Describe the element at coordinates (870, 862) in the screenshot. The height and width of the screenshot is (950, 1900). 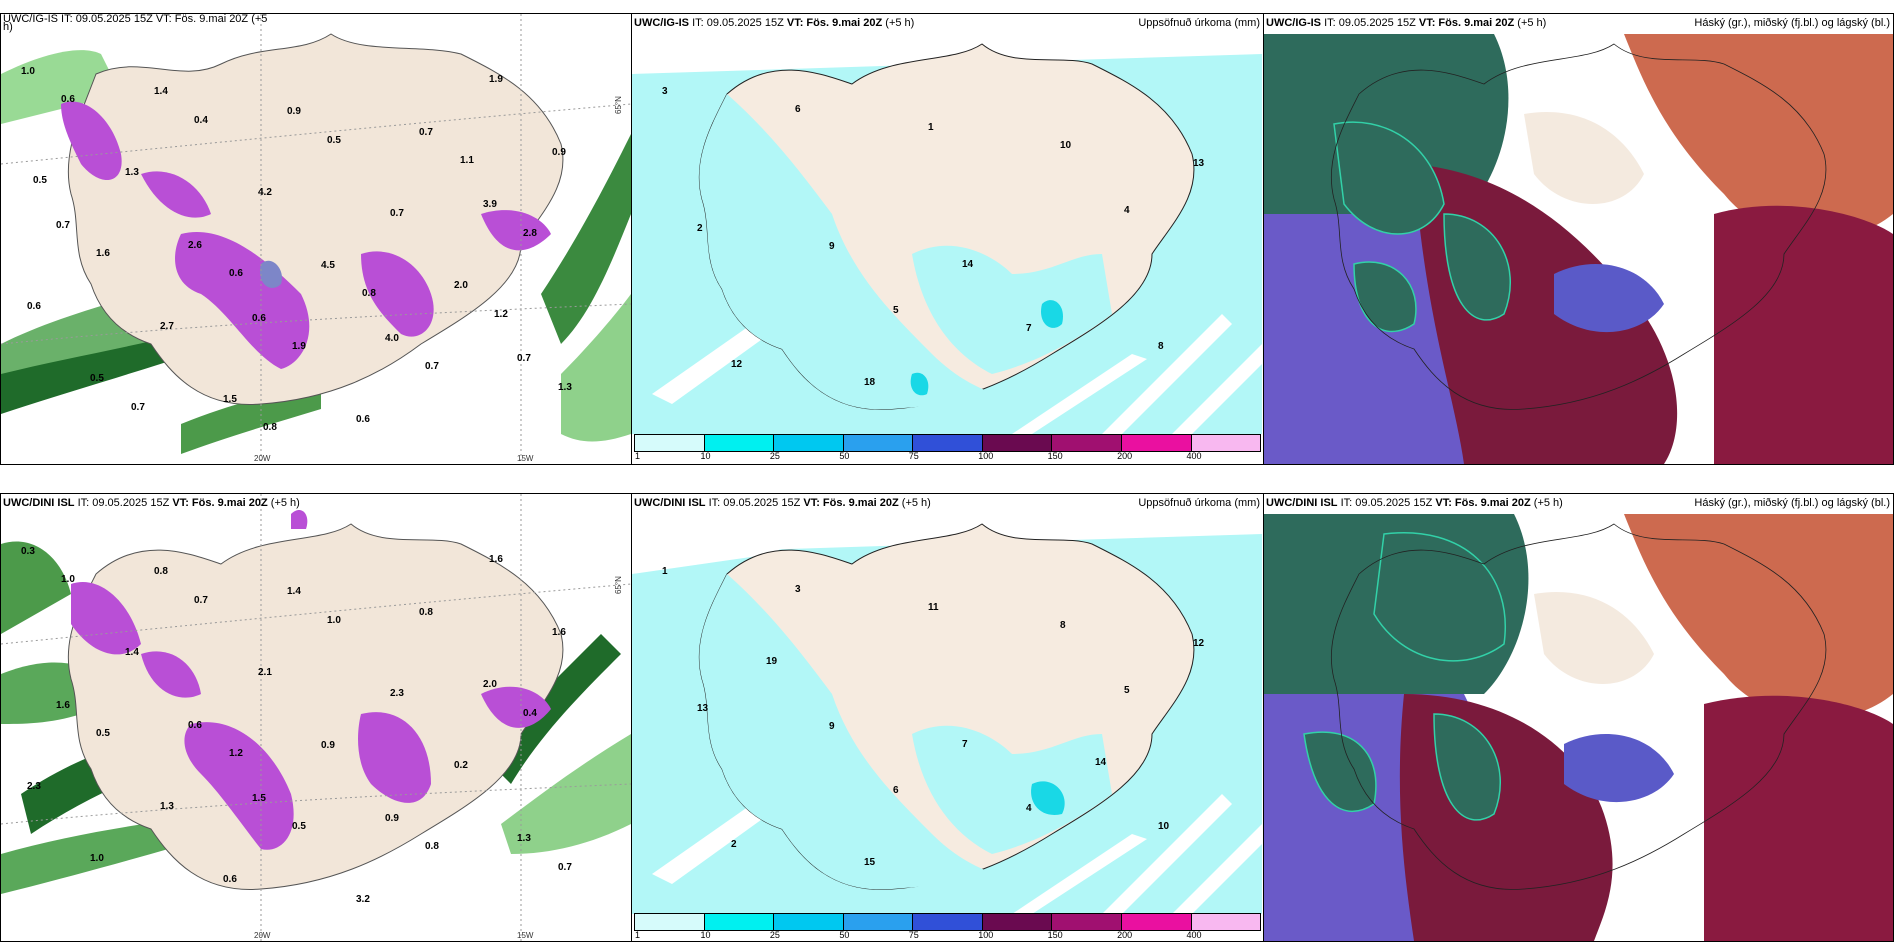
I see `map-value-label: 15` at that location.